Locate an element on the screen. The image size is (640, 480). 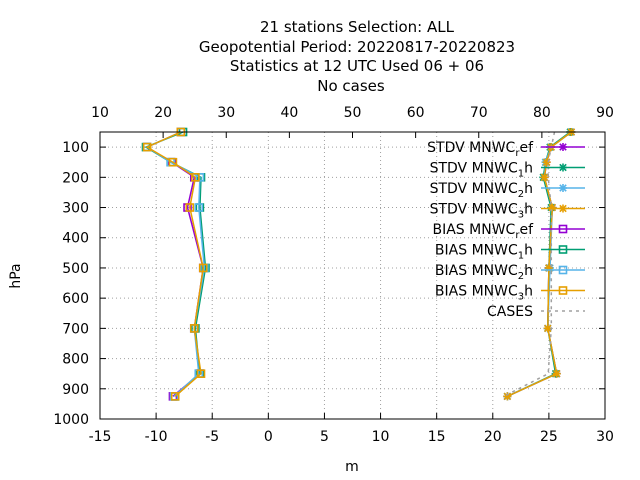
legend-entry: BIAS MNWC2h is located at coordinates (510, 272).